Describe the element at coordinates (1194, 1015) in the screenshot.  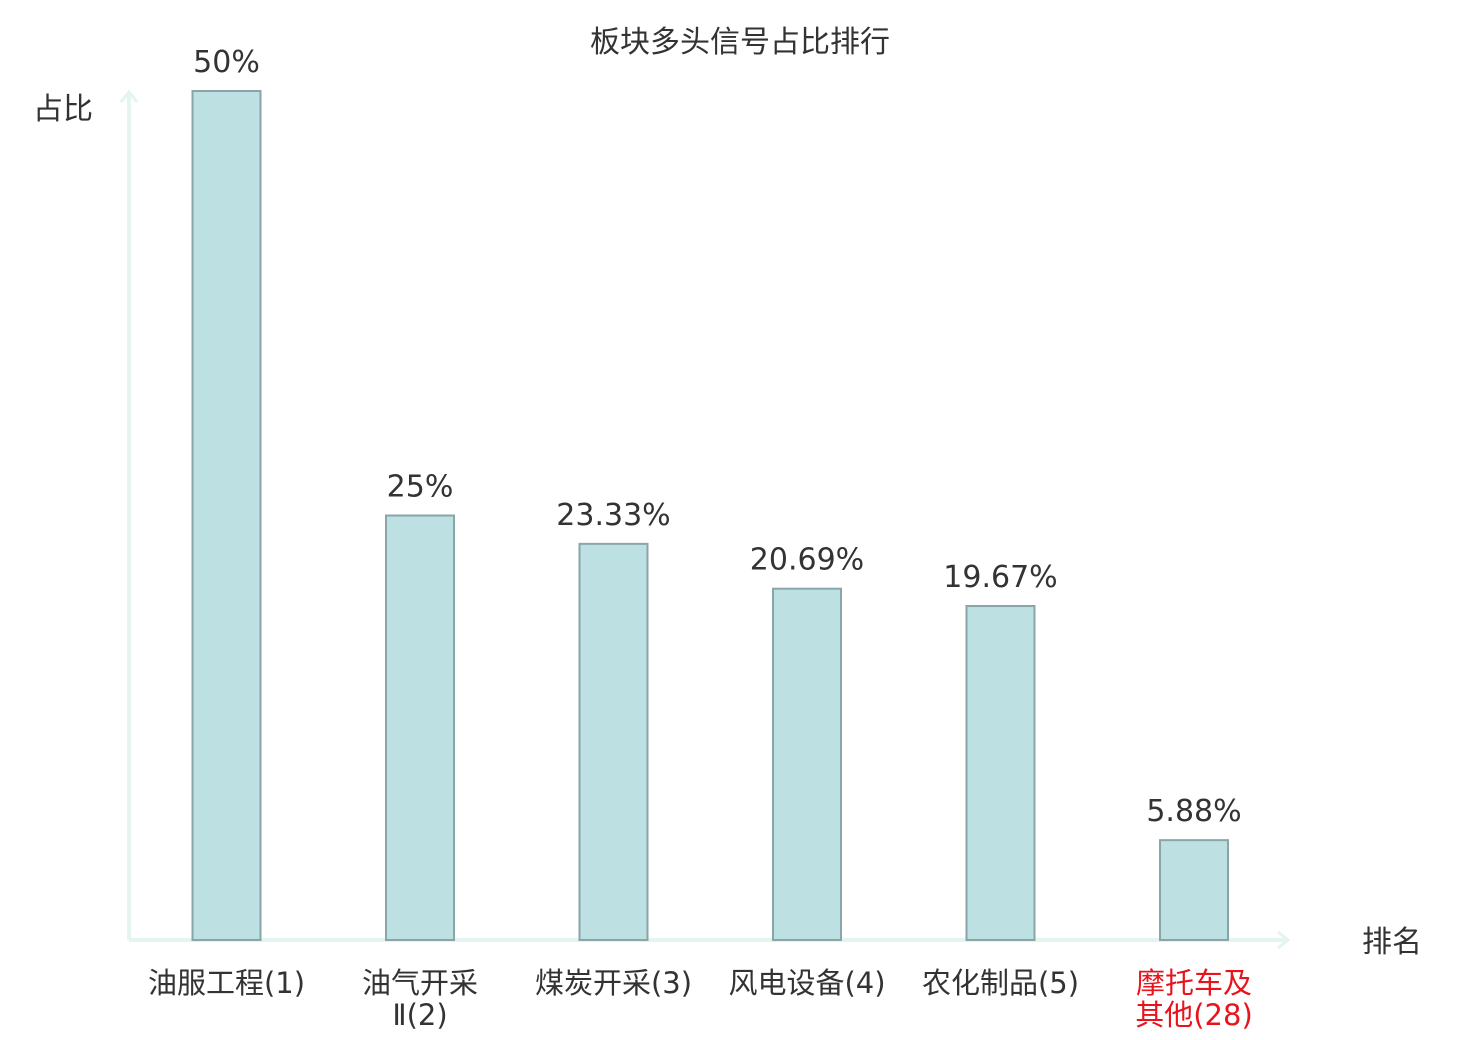
I see `tick-label-line: 其他(28)` at that location.